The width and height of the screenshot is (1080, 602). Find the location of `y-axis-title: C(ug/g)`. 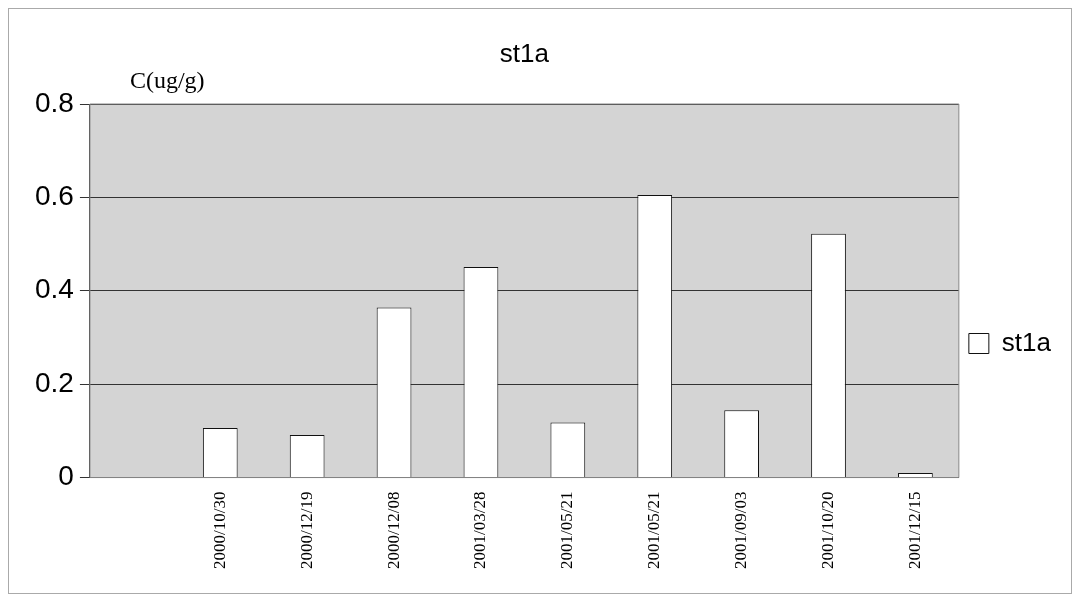

y-axis-title: C(ug/g) is located at coordinates (167, 80).